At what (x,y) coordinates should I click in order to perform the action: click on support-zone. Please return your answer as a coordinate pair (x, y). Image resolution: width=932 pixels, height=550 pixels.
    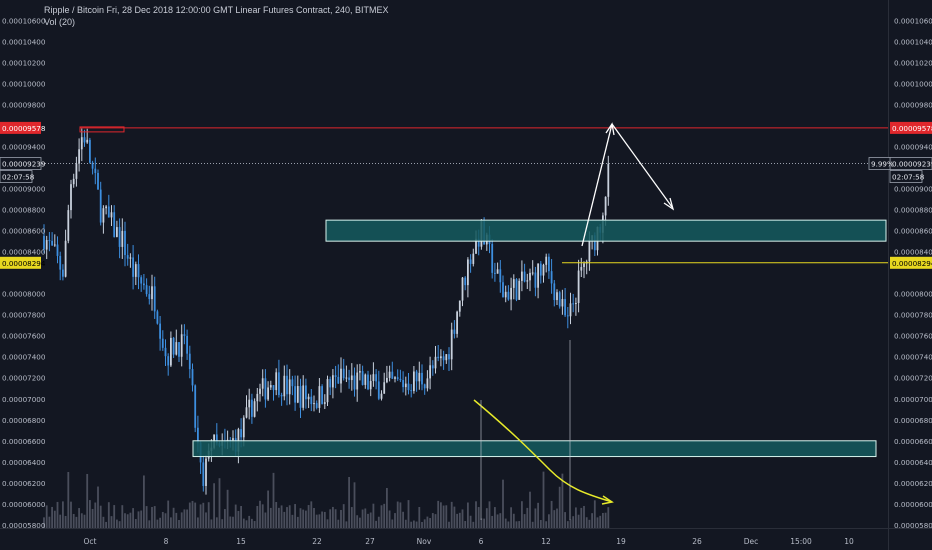
    Looking at the image, I should click on (534, 449).